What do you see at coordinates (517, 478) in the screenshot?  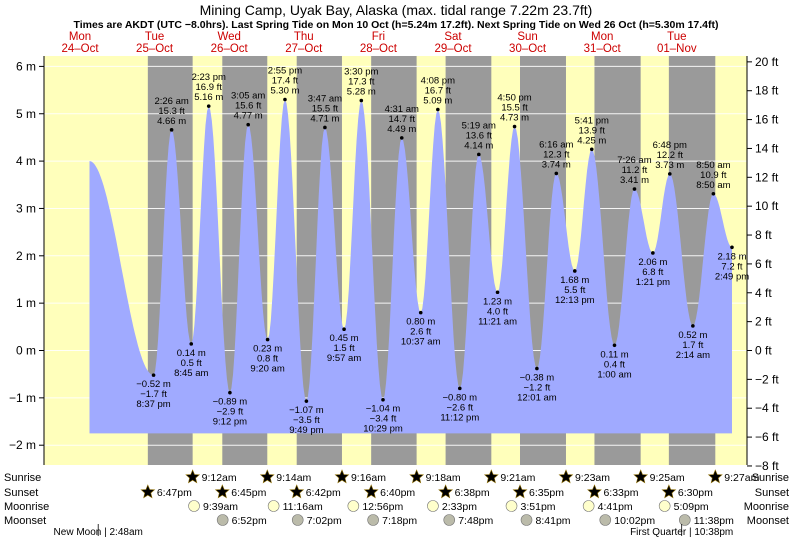 I see `sunrise-time: 9:21am` at bounding box center [517, 478].